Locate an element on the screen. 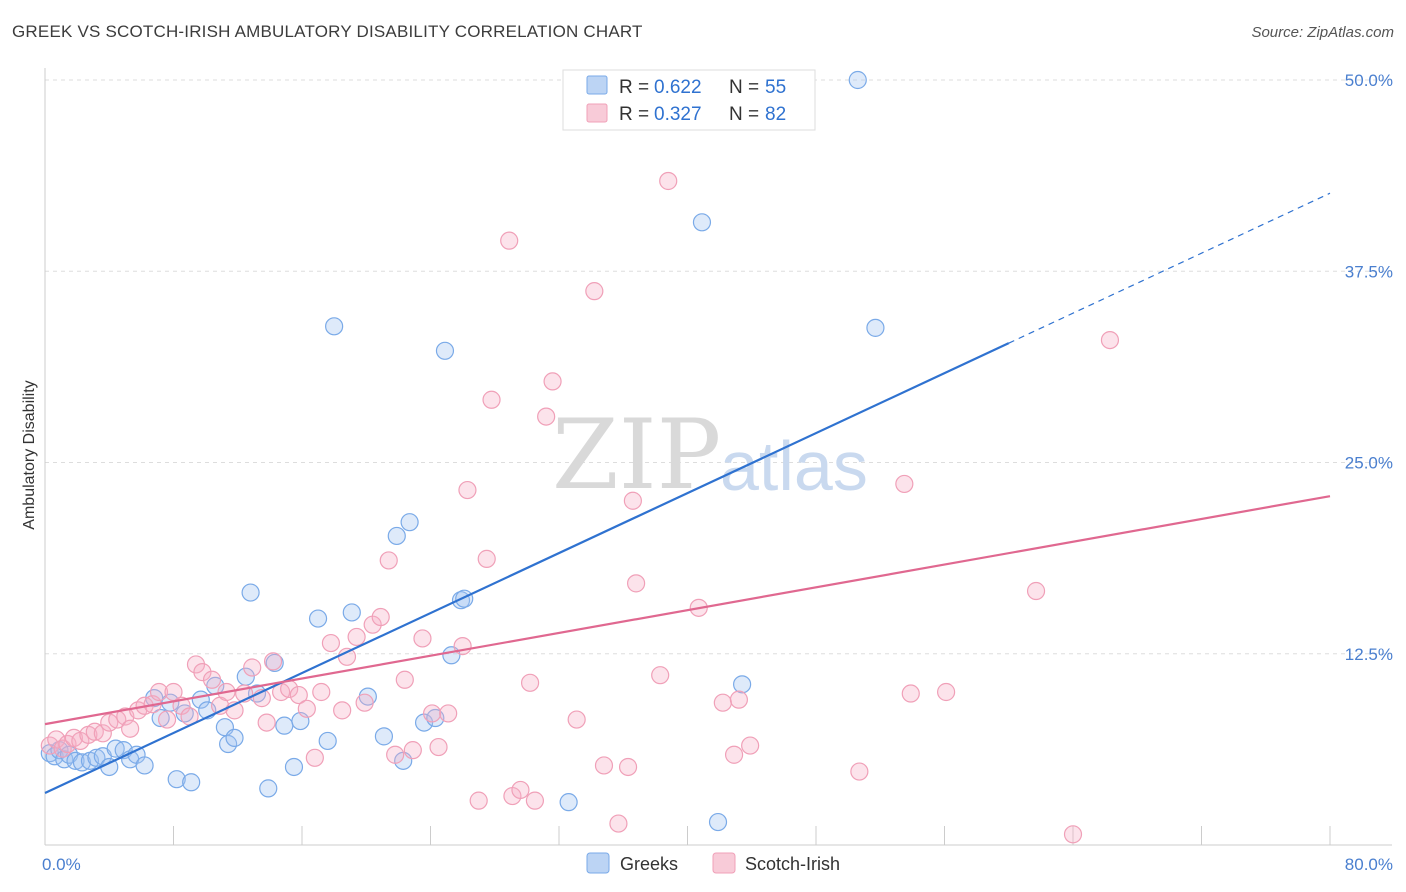 This screenshot has height=892, width=1406. y-tick-label-0: 12.5% is located at coordinates (1369, 654).